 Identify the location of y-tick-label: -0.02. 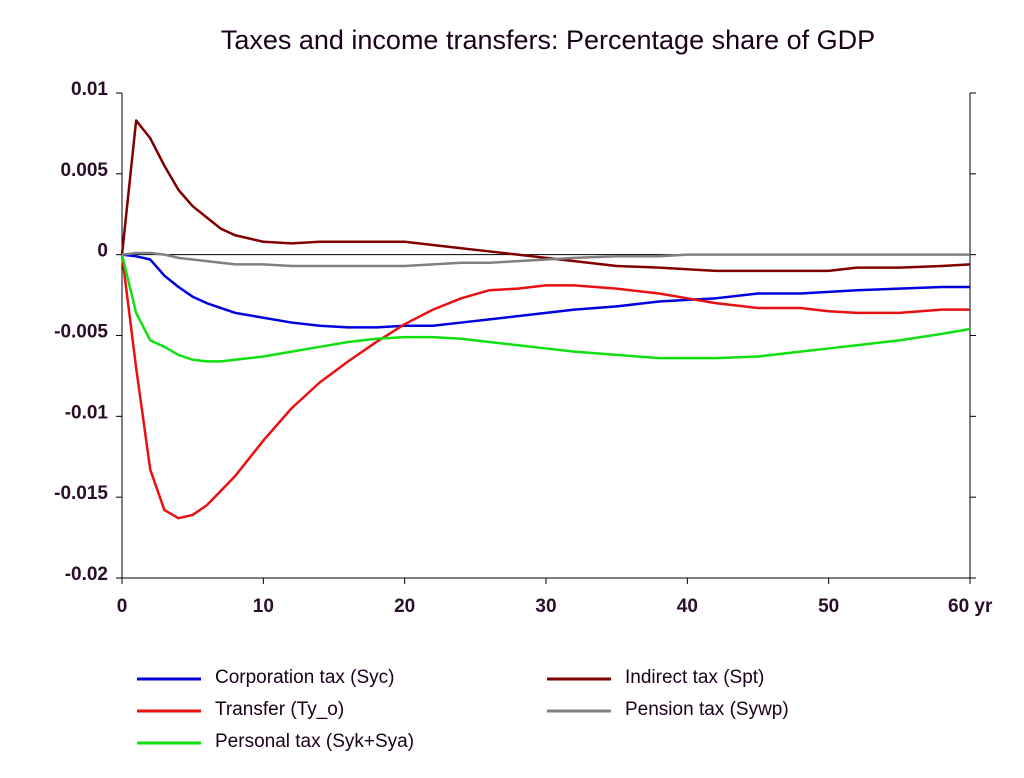
(86, 574).